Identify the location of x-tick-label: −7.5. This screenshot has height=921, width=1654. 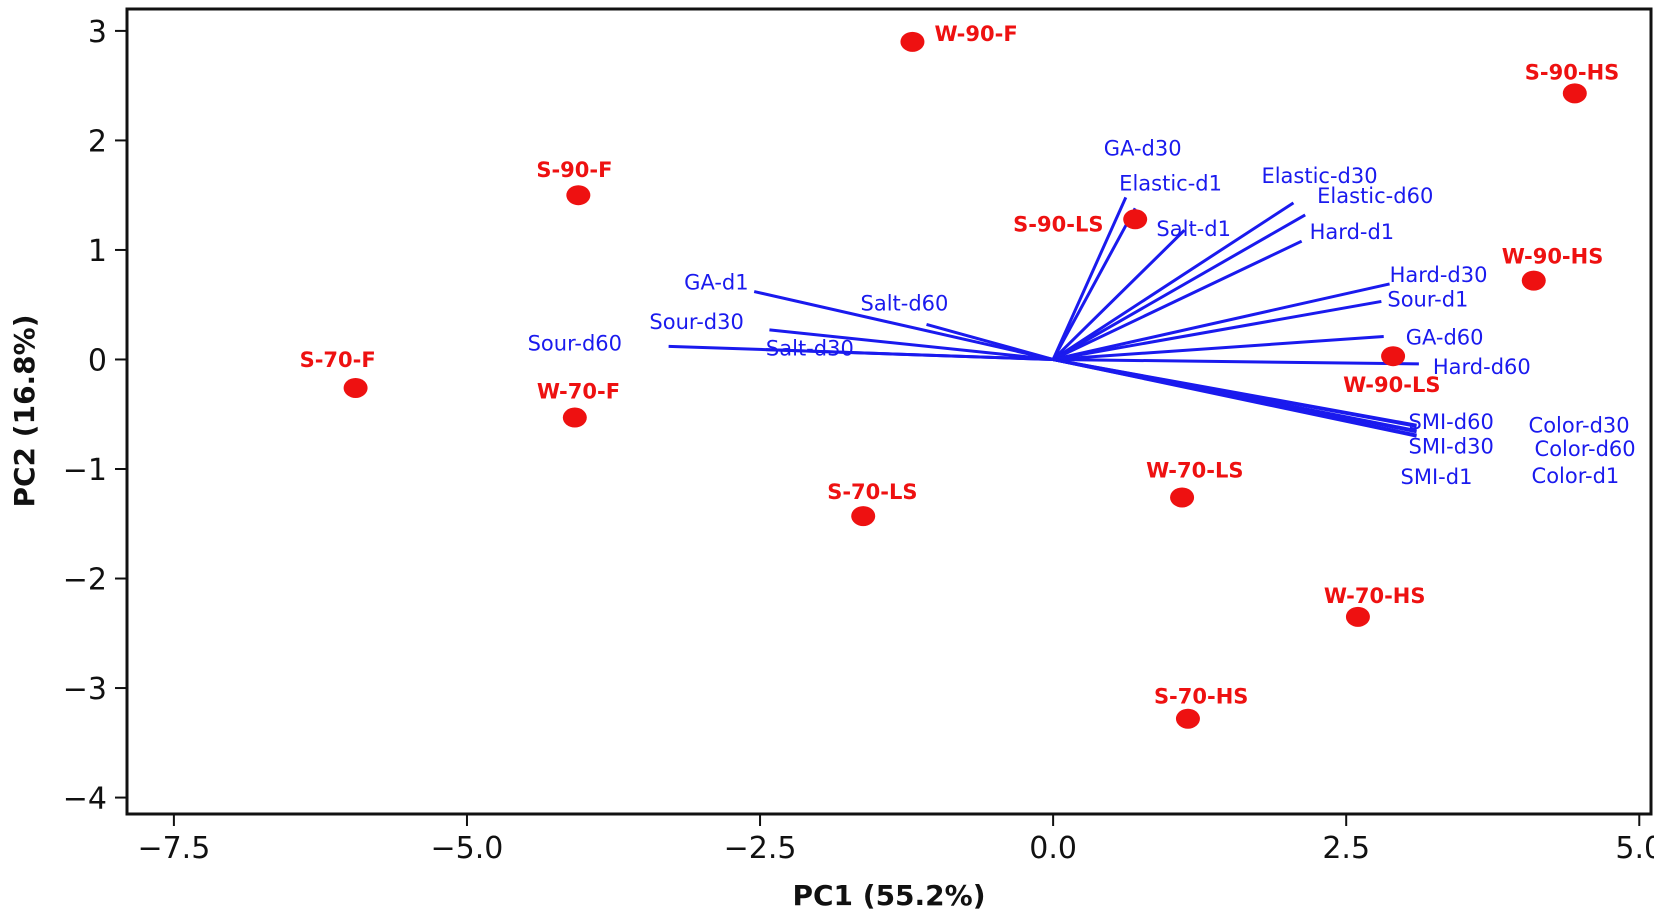
(173, 848).